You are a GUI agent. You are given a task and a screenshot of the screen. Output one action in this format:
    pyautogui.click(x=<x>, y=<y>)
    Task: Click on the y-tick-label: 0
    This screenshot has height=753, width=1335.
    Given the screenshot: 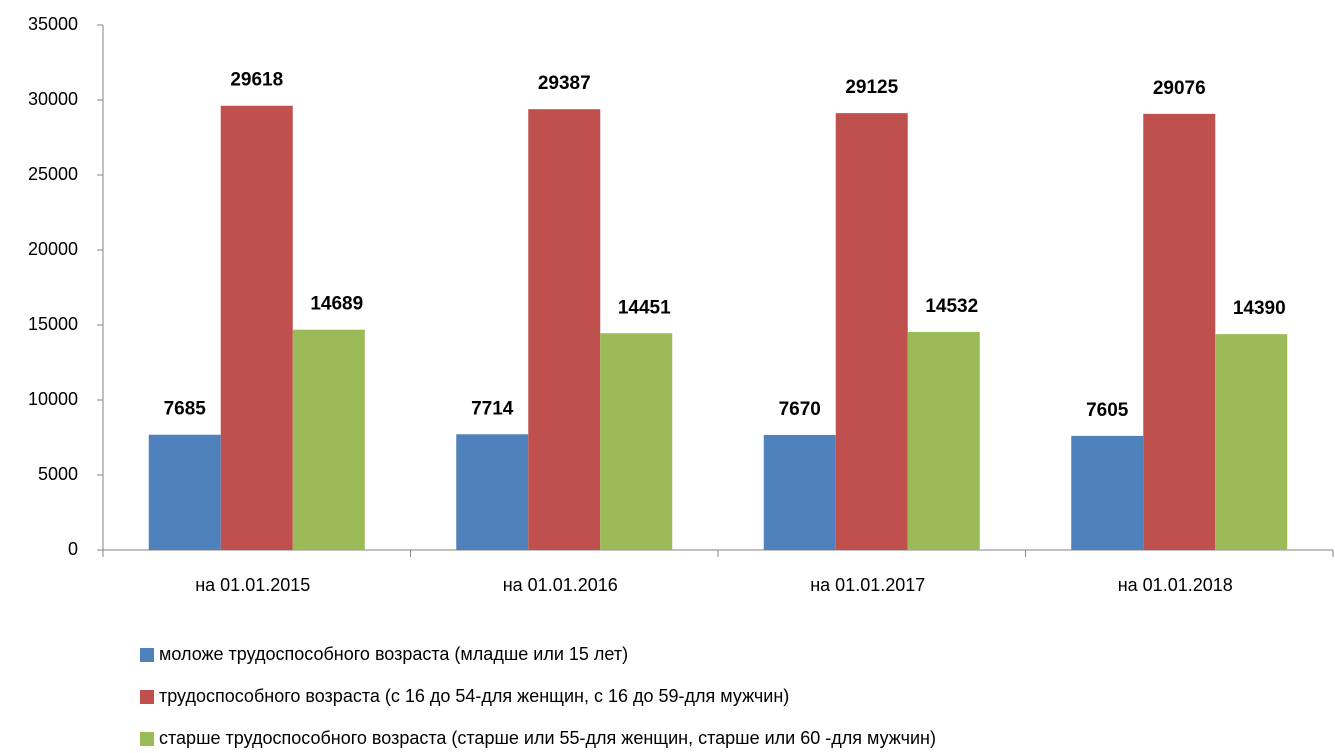 What is the action you would take?
    pyautogui.click(x=73, y=549)
    